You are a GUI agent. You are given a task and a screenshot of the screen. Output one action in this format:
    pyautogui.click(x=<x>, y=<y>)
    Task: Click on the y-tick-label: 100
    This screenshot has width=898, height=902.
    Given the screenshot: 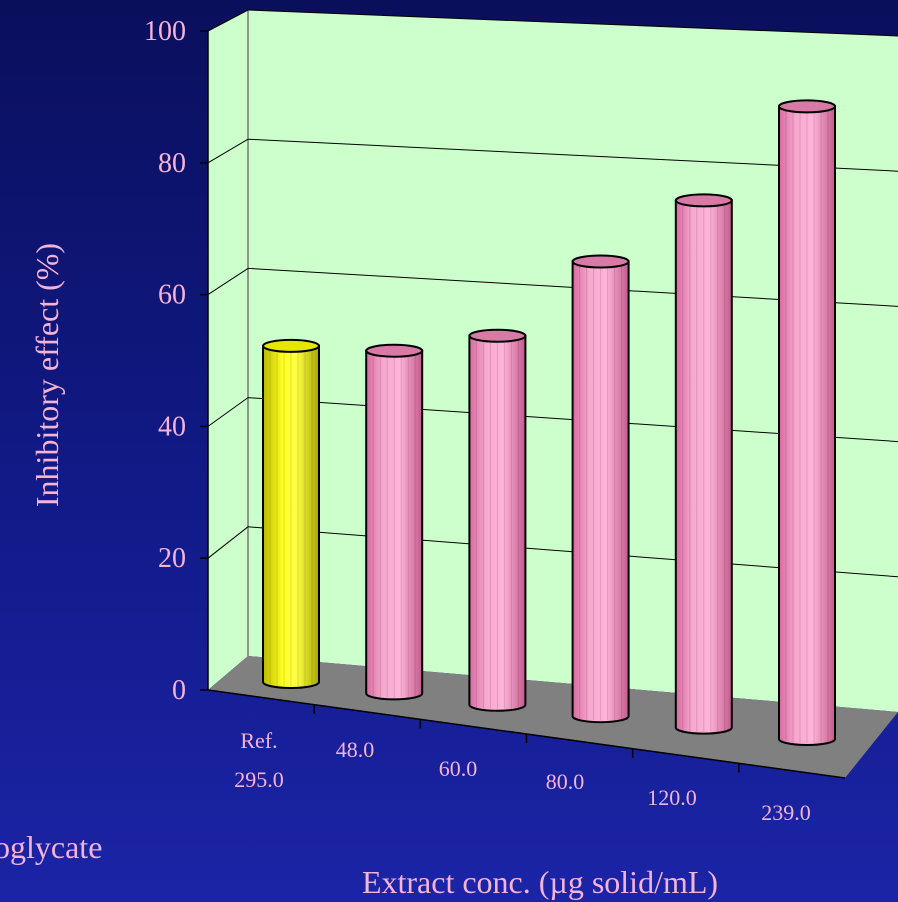 What is the action you would take?
    pyautogui.click(x=165, y=31)
    